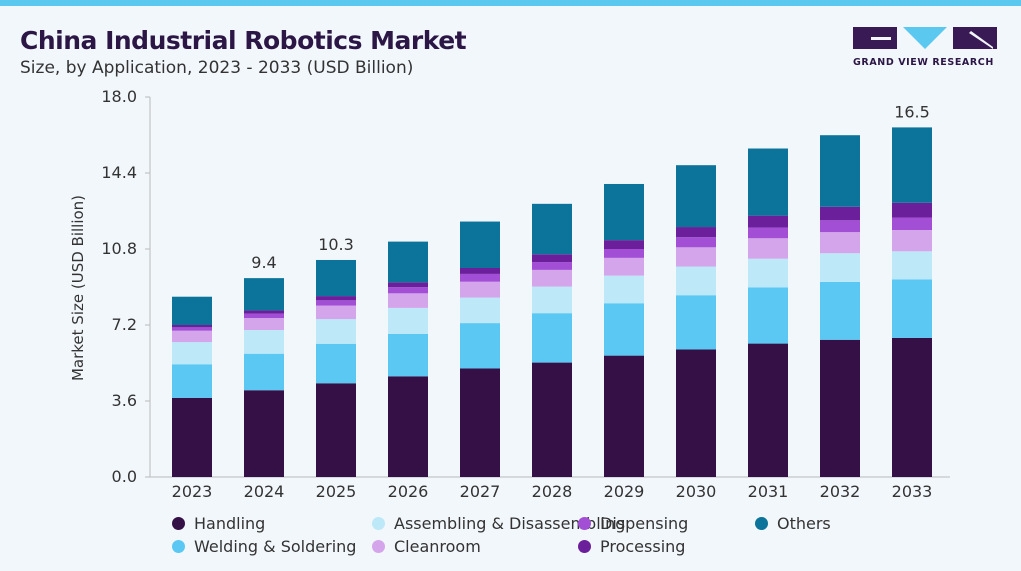 Image resolution: width=1021 pixels, height=571 pixels. I want to click on bar-segment-handling-2030, so click(696, 413).